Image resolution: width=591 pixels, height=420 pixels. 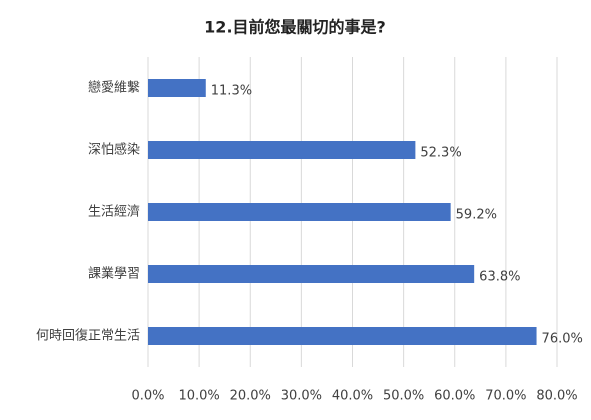 What do you see at coordinates (147, 396) in the screenshot?
I see `x-tick-label: 0.0%` at bounding box center [147, 396].